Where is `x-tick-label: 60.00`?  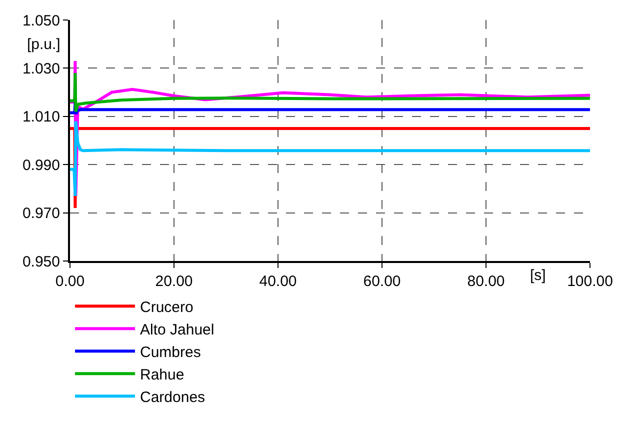 x-tick-label: 60.00 is located at coordinates (382, 281).